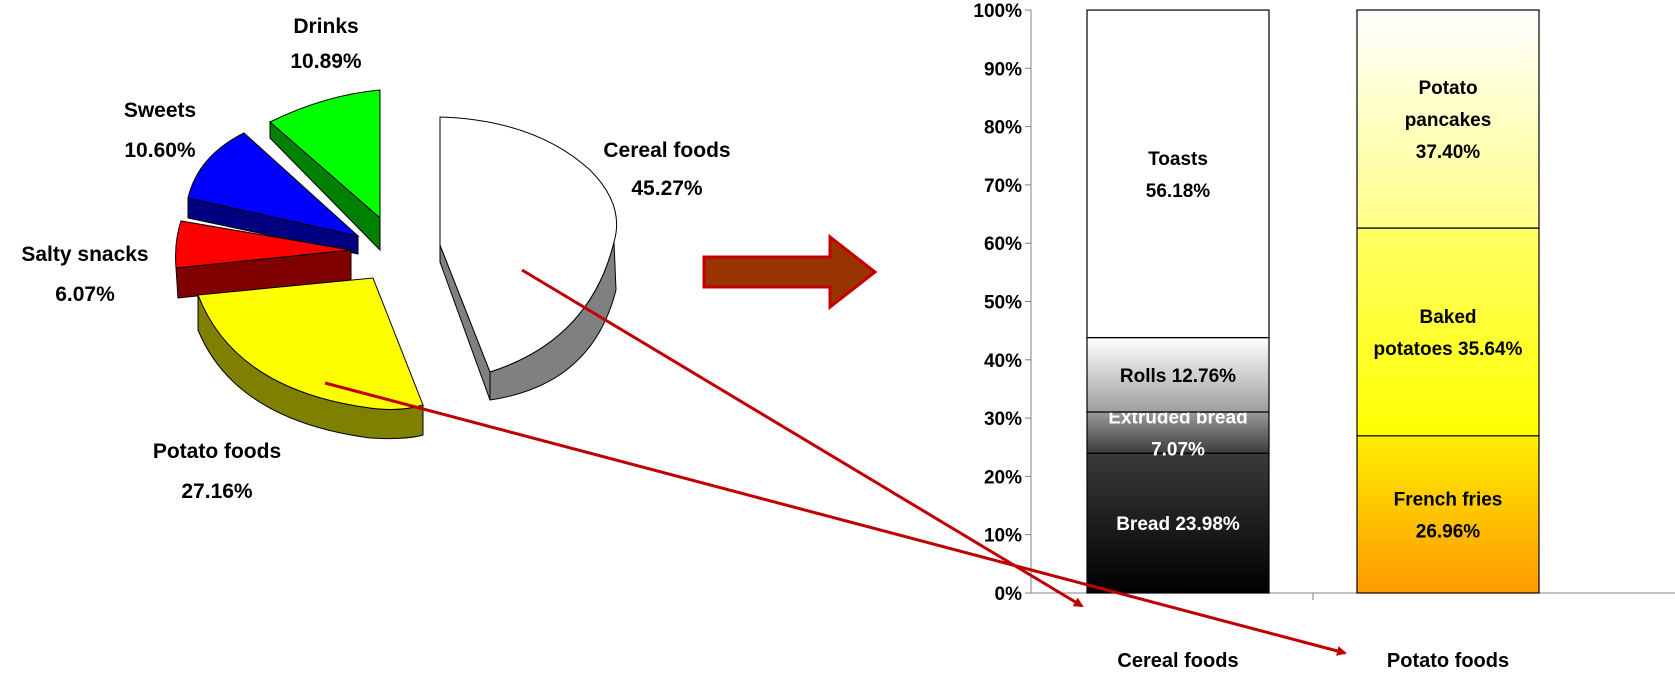  What do you see at coordinates (1178, 191) in the screenshot?
I see `bar-label-toasts: 56.18%` at bounding box center [1178, 191].